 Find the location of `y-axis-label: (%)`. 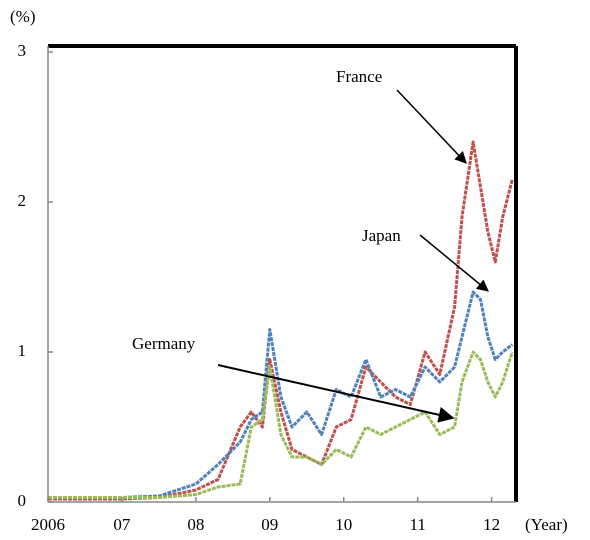

y-axis-label: (%) is located at coordinates (22, 16).